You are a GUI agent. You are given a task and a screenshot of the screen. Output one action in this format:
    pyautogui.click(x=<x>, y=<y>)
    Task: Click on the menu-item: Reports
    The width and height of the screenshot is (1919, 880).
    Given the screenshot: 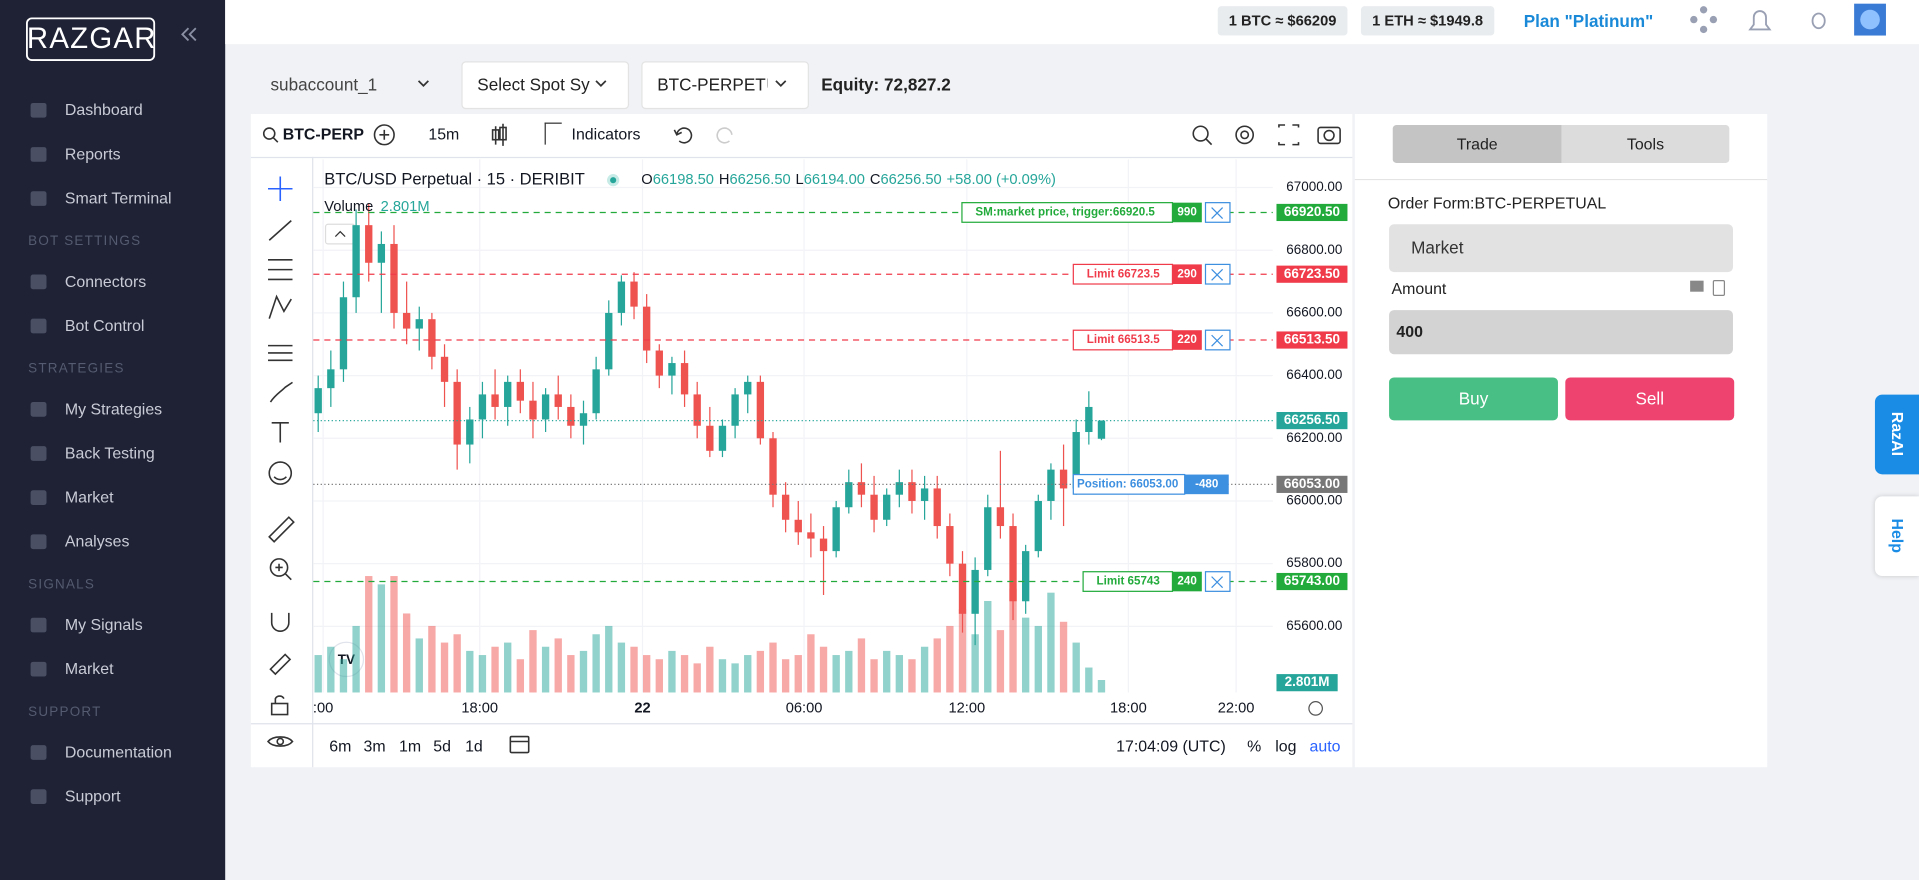 What is the action you would take?
    pyautogui.click(x=92, y=154)
    